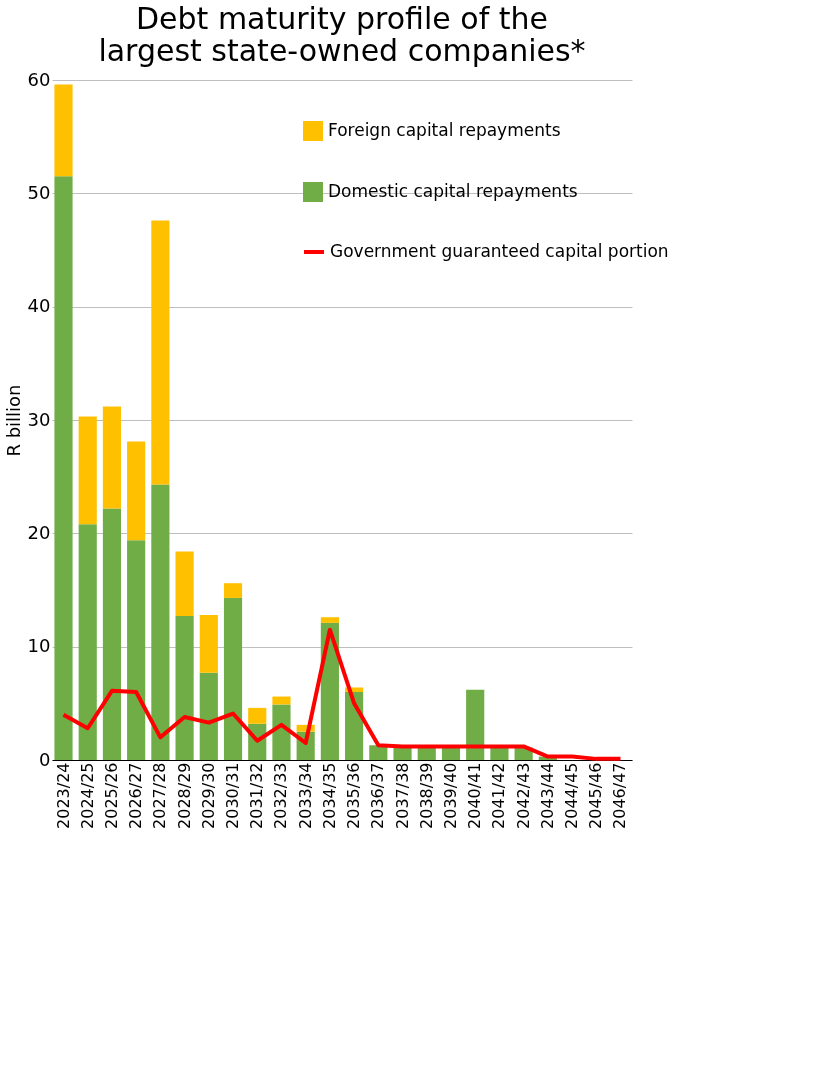  I want to click on x-tick-label: 2036/37, so click(378, 795).